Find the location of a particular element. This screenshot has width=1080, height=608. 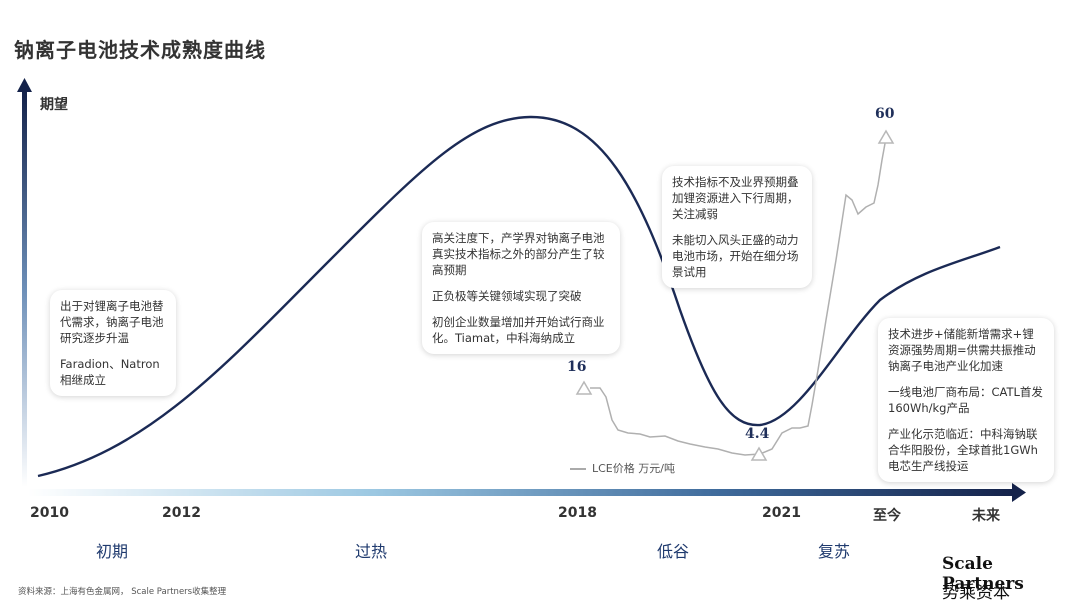

lce-value-2021: 4.4 is located at coordinates (757, 434).